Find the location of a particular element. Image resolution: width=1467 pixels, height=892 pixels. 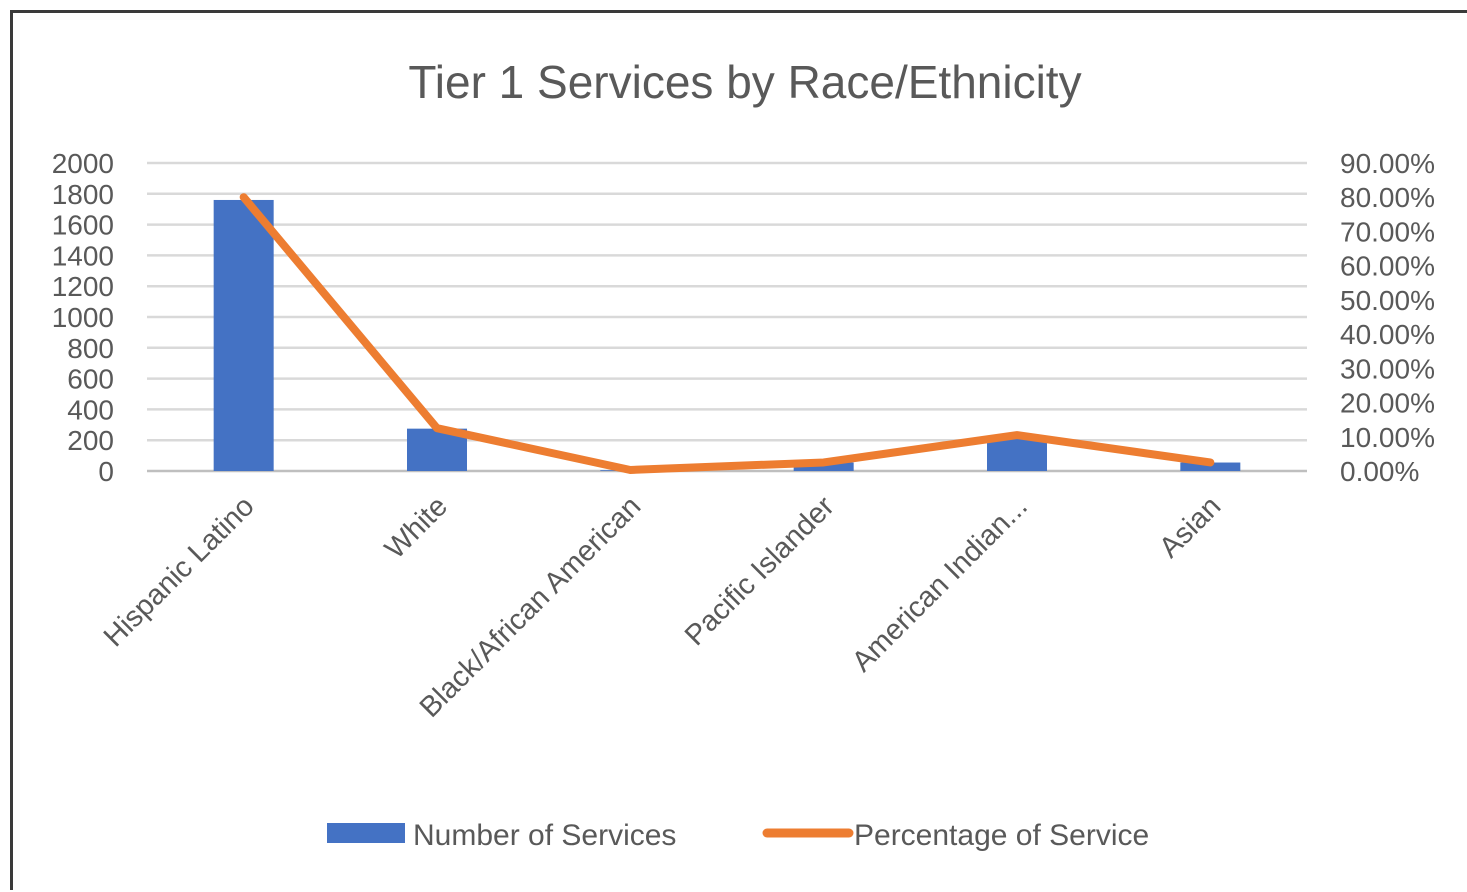

left-tick-label: 1200 is located at coordinates (83, 286).